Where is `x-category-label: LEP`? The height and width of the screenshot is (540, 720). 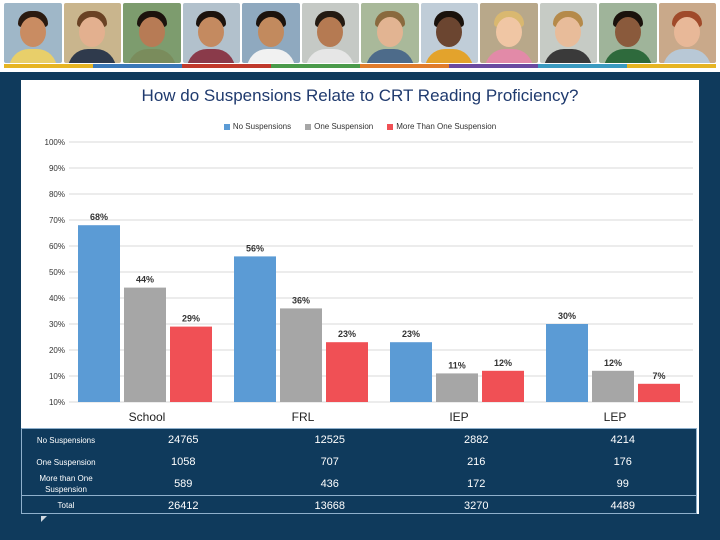 x-category-label: LEP is located at coordinates (615, 417).